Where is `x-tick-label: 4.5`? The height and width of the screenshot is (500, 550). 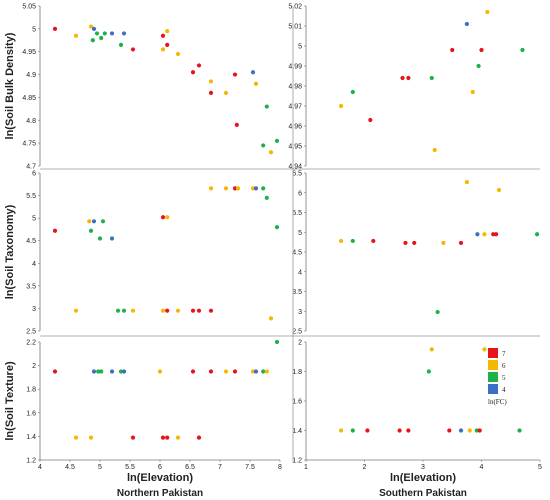 x-tick-label: 4.5 is located at coordinates (70, 467).